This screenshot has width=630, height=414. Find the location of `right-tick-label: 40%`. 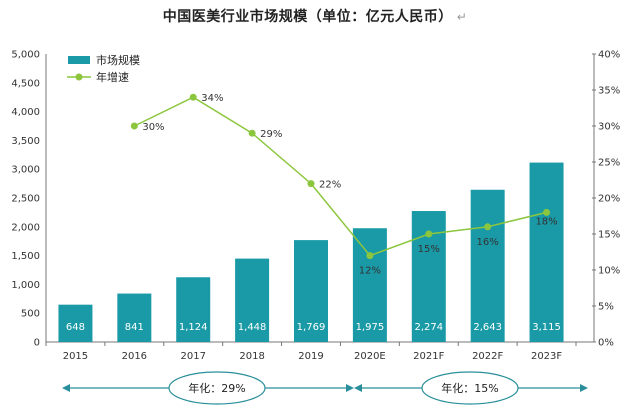

right-tick-label: 40% is located at coordinates (609, 55).